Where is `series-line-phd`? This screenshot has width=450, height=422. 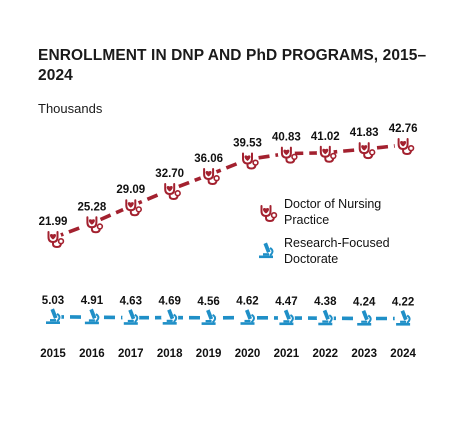
series-line-phd is located at coordinates (228, 318).